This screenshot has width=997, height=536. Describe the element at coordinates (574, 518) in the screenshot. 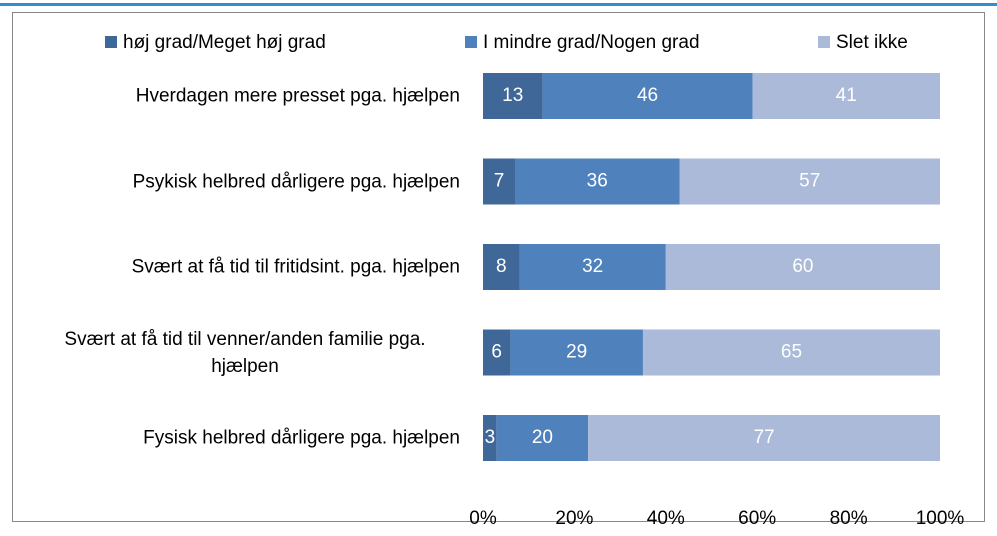

I see `x-tick-label: 20%` at that location.